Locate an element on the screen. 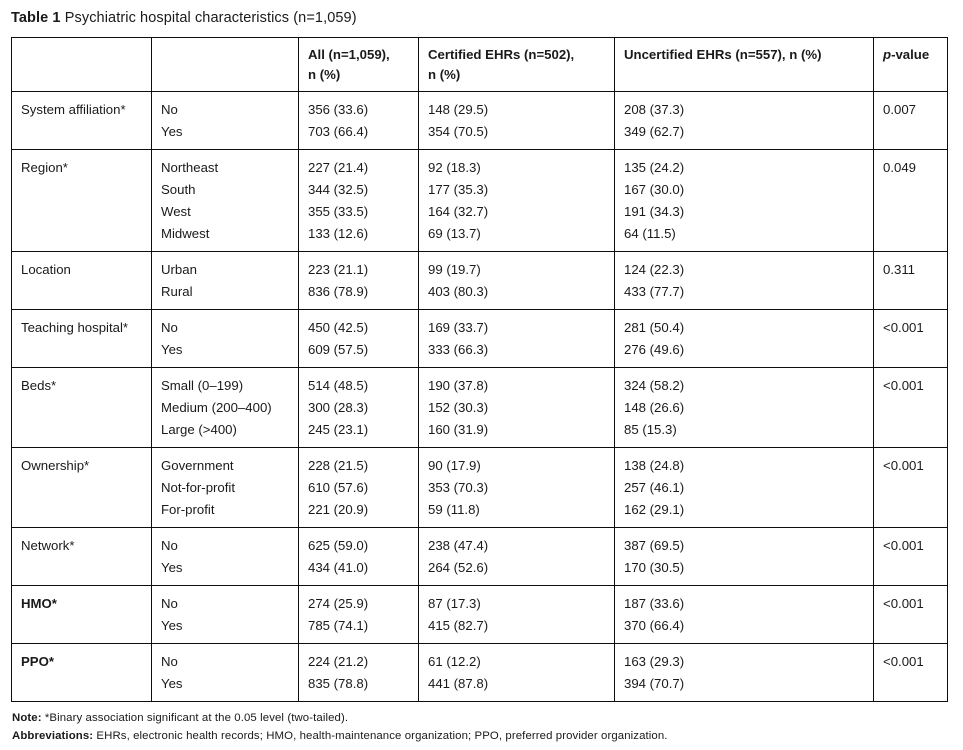 This screenshot has width=963, height=750. uncertified-value: 208 (37.3) is located at coordinates (654, 109).